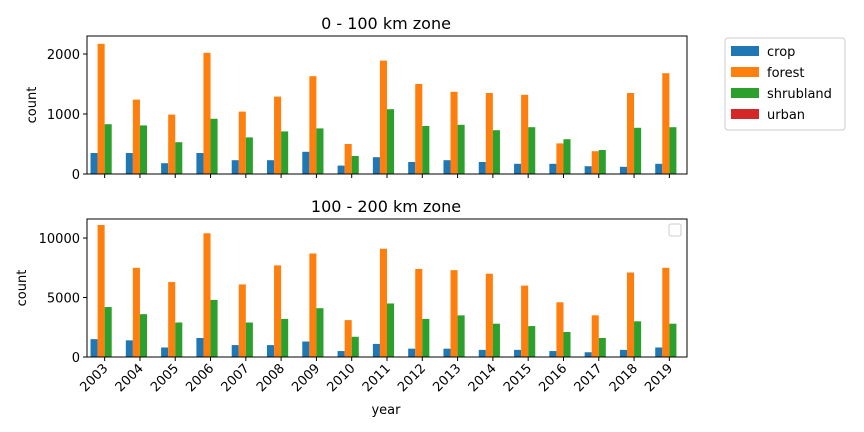 The image size is (864, 432). I want to click on bar-forest-2004, so click(136, 136).